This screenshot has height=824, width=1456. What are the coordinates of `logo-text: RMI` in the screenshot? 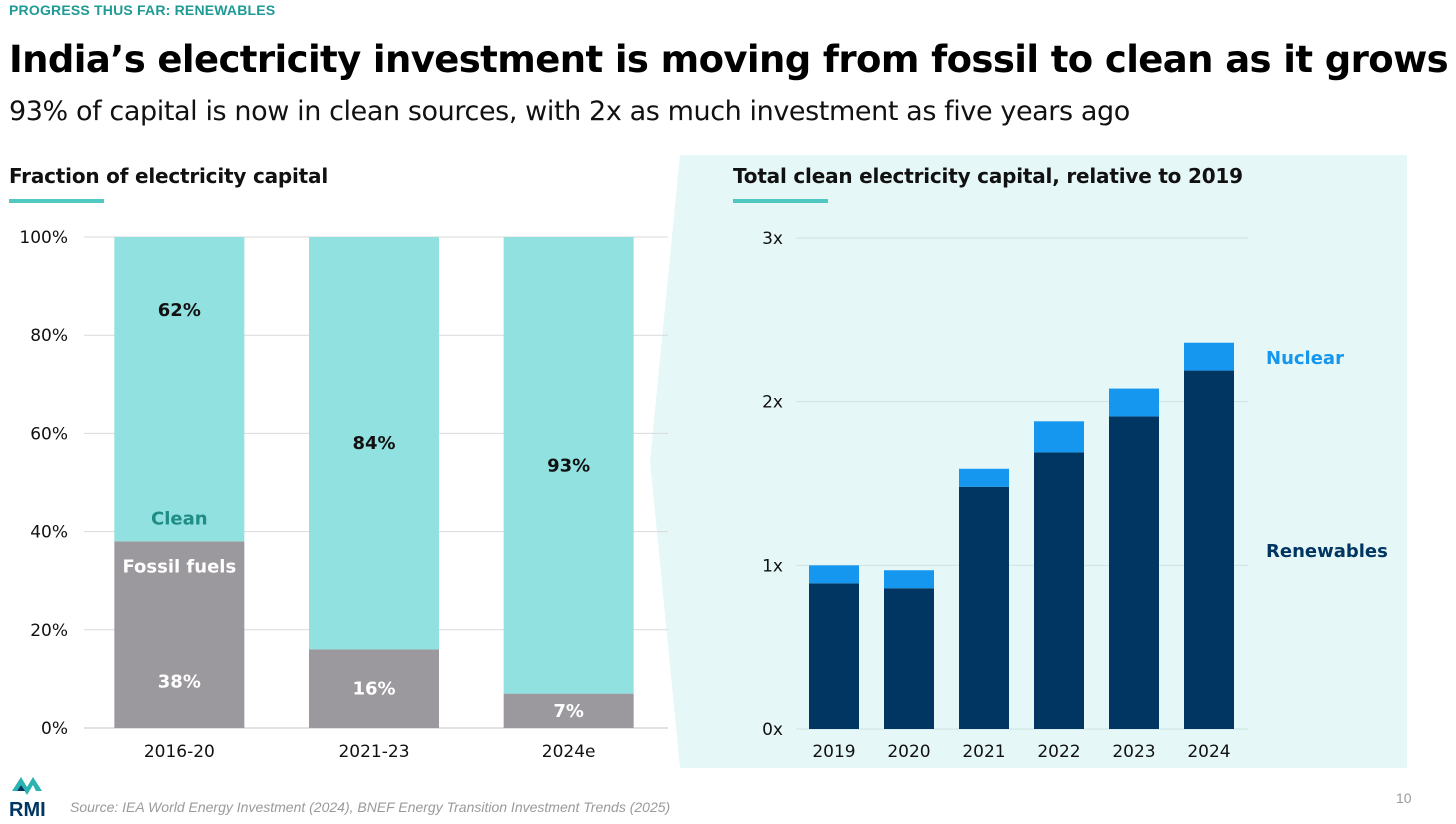 It's located at (27, 809).